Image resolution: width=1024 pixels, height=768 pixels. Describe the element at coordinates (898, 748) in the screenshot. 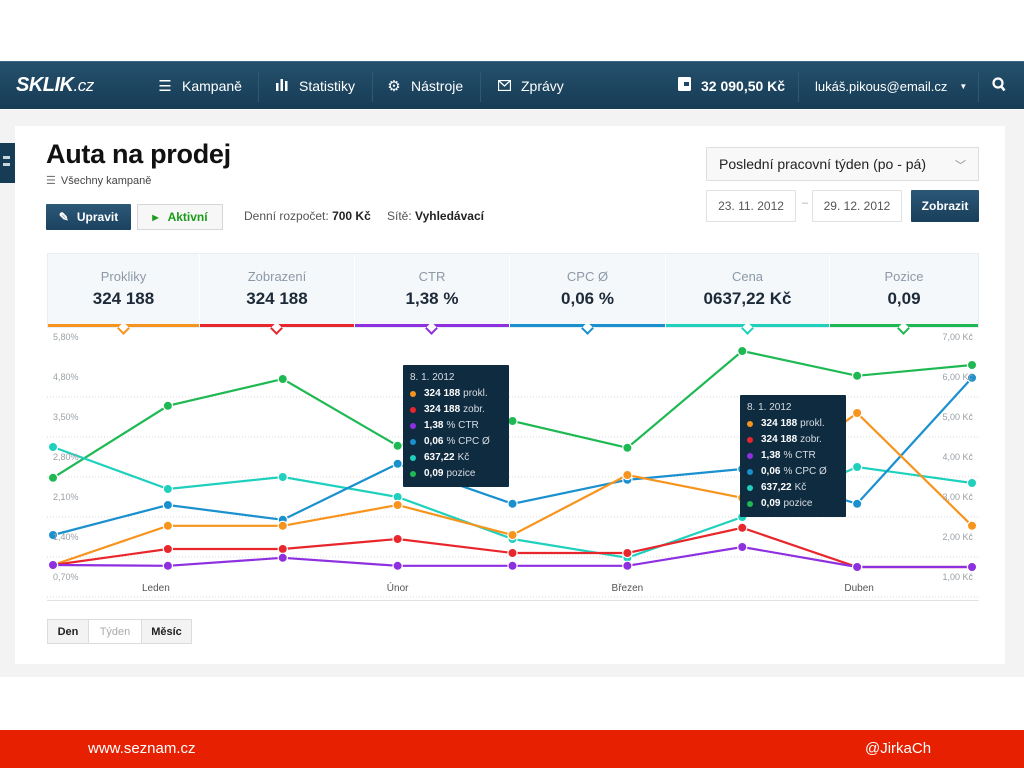

I see `footer-handle: @JirkaCh` at that location.